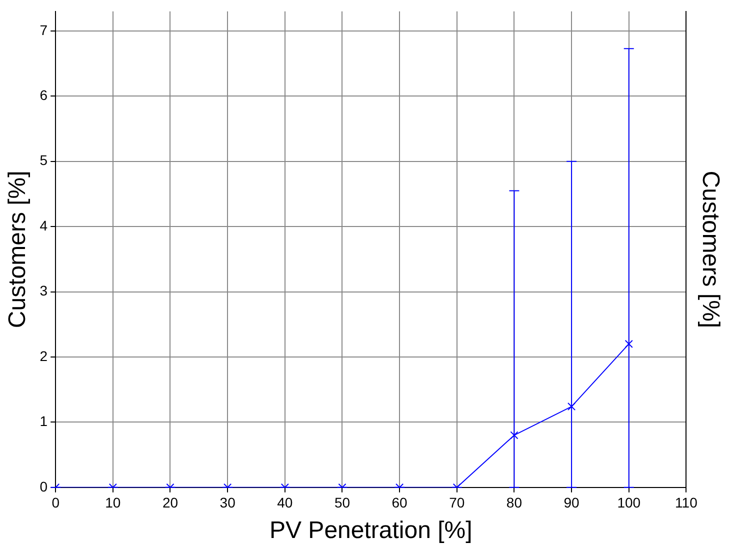  What do you see at coordinates (44, 290) in the screenshot?
I see `y-tick-label: 3` at bounding box center [44, 290].